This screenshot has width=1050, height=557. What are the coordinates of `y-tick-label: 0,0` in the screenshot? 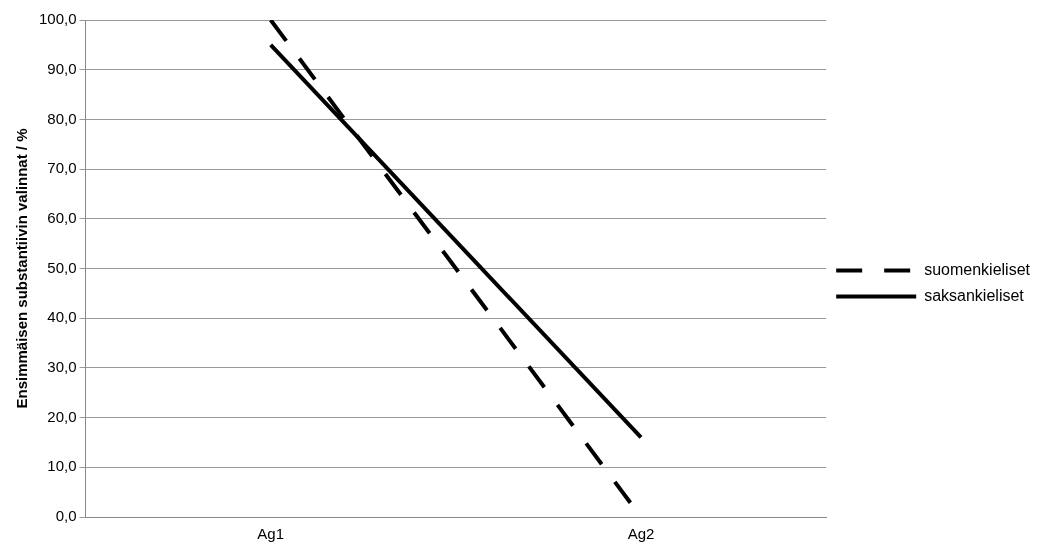 It's located at (66, 516).